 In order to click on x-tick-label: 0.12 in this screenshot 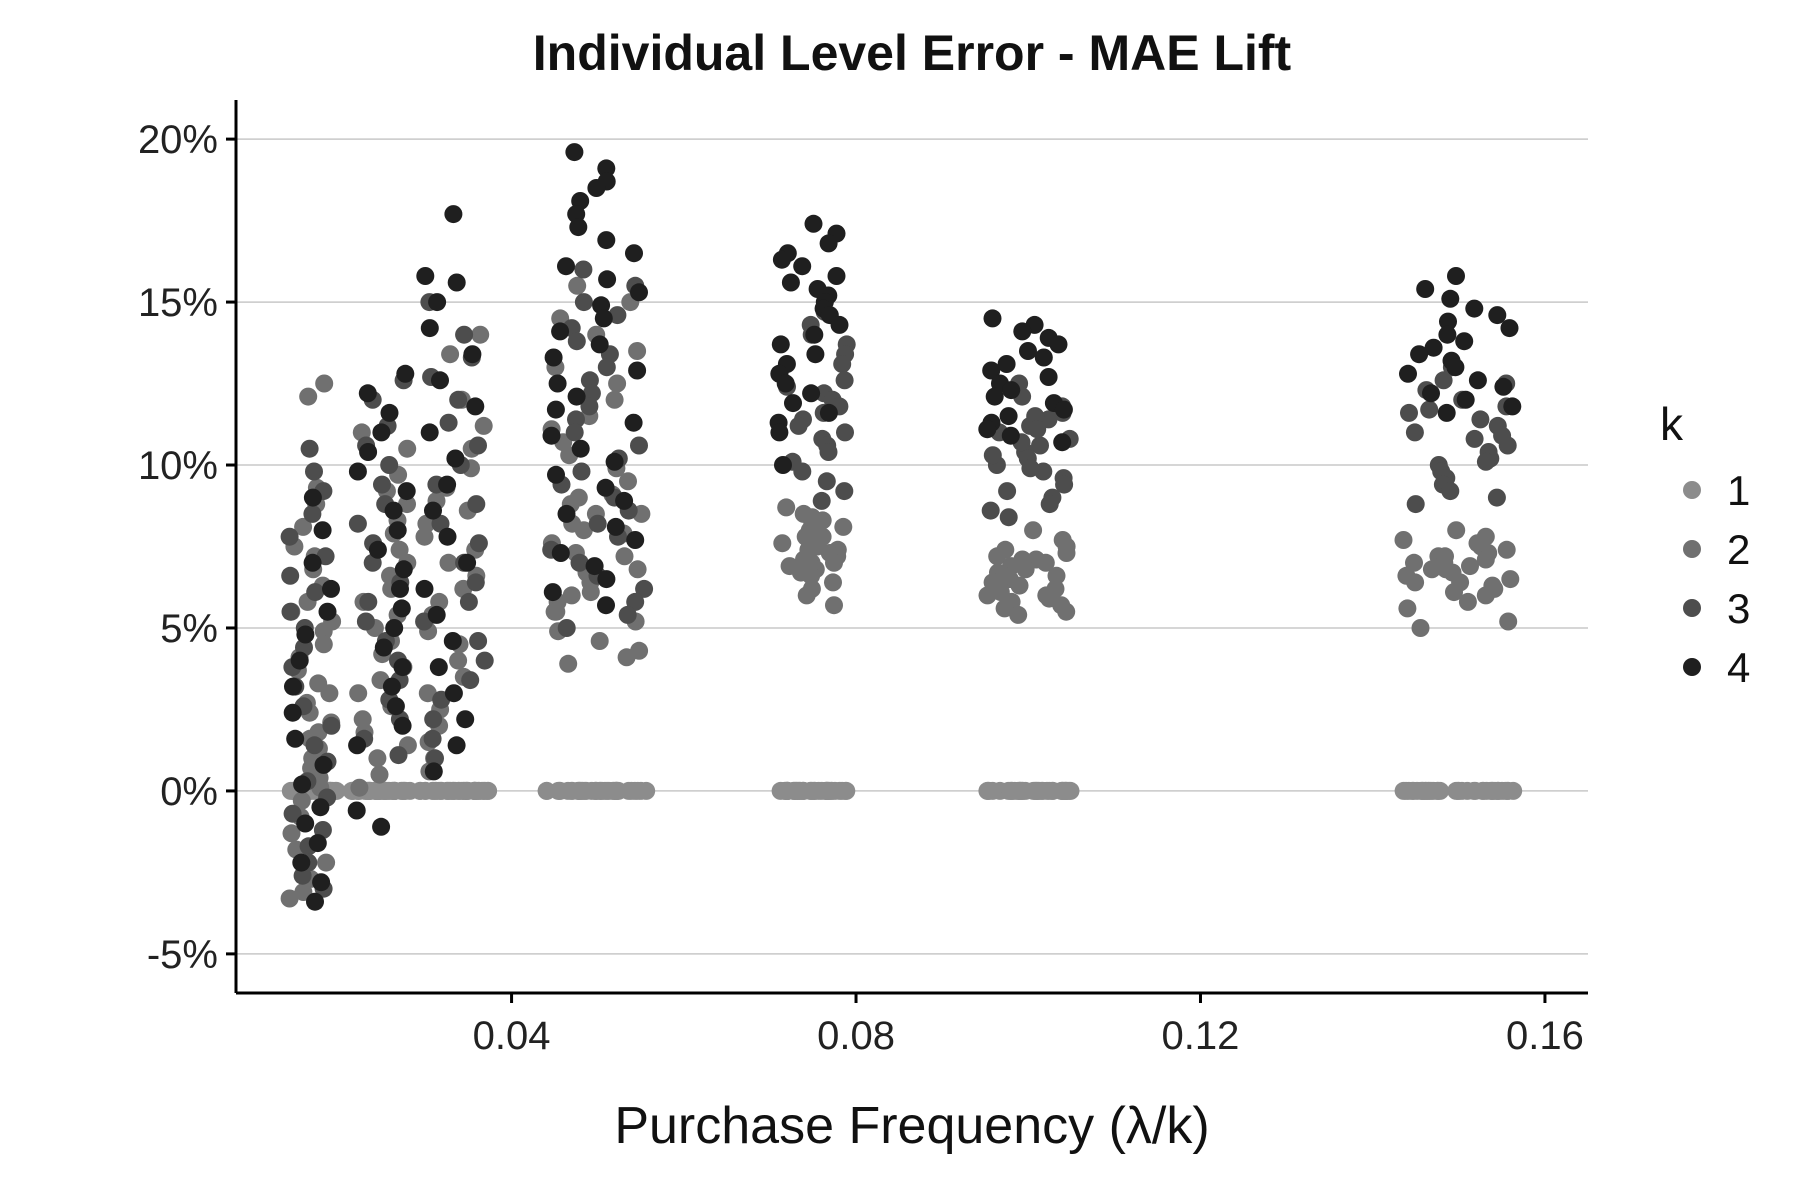, I will do `click(1201, 1036)`.